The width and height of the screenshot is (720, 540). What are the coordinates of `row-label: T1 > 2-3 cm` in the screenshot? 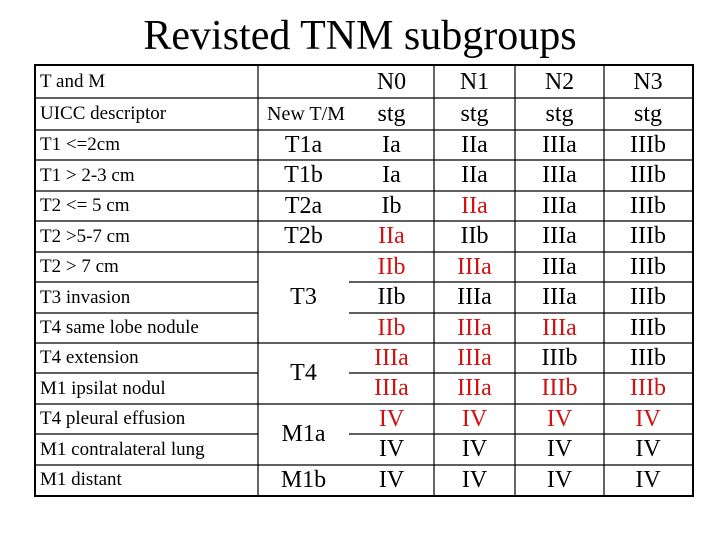 It's located at (87, 175).